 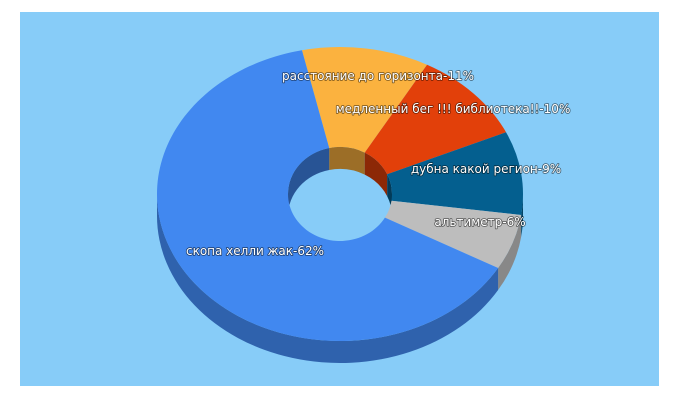 What do you see at coordinates (453, 109) in the screenshot?
I see `slice-label-1: медленный бег !!! библиотека!!-10%` at bounding box center [453, 109].